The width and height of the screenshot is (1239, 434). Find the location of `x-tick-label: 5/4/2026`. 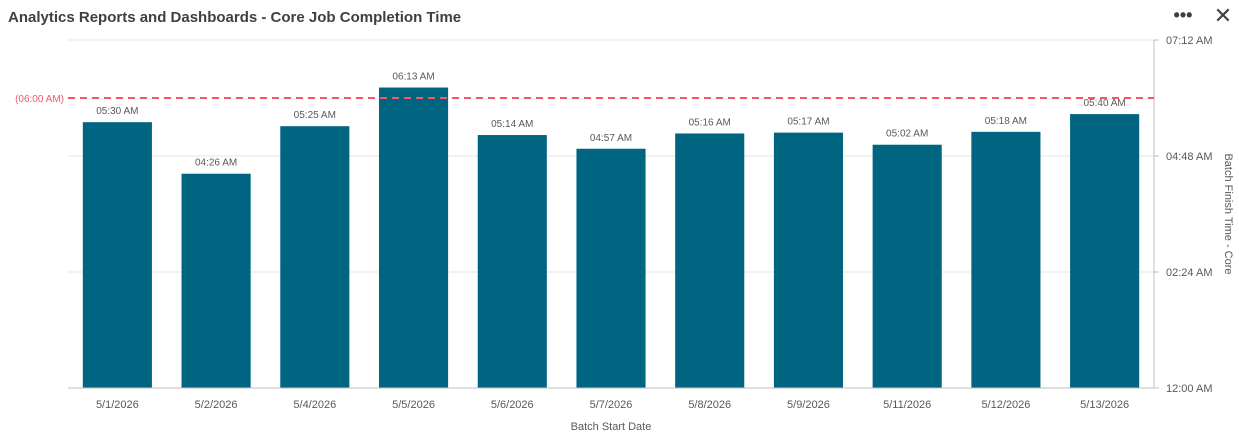

x-tick-label: 5/4/2026 is located at coordinates (314, 405).